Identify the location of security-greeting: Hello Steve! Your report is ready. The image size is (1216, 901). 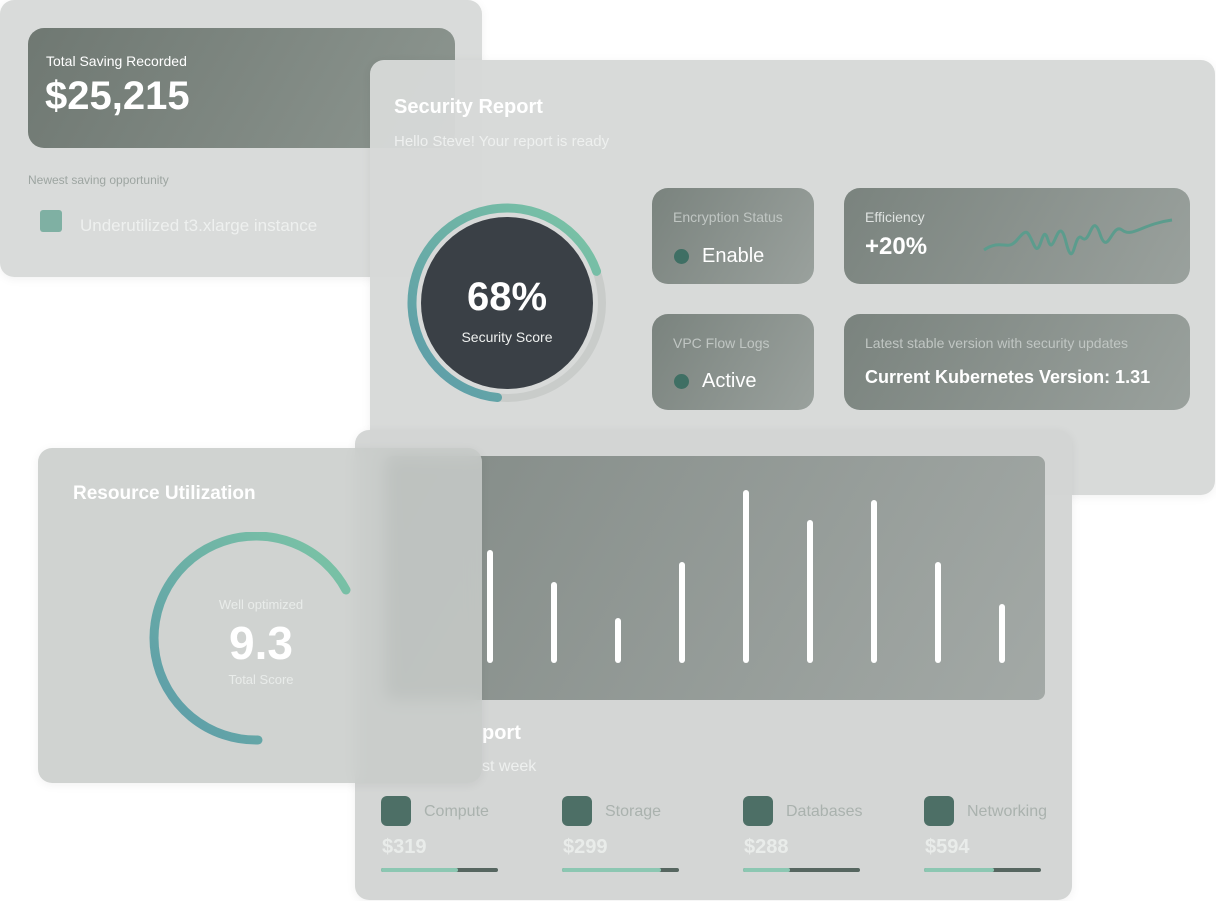
(502, 141).